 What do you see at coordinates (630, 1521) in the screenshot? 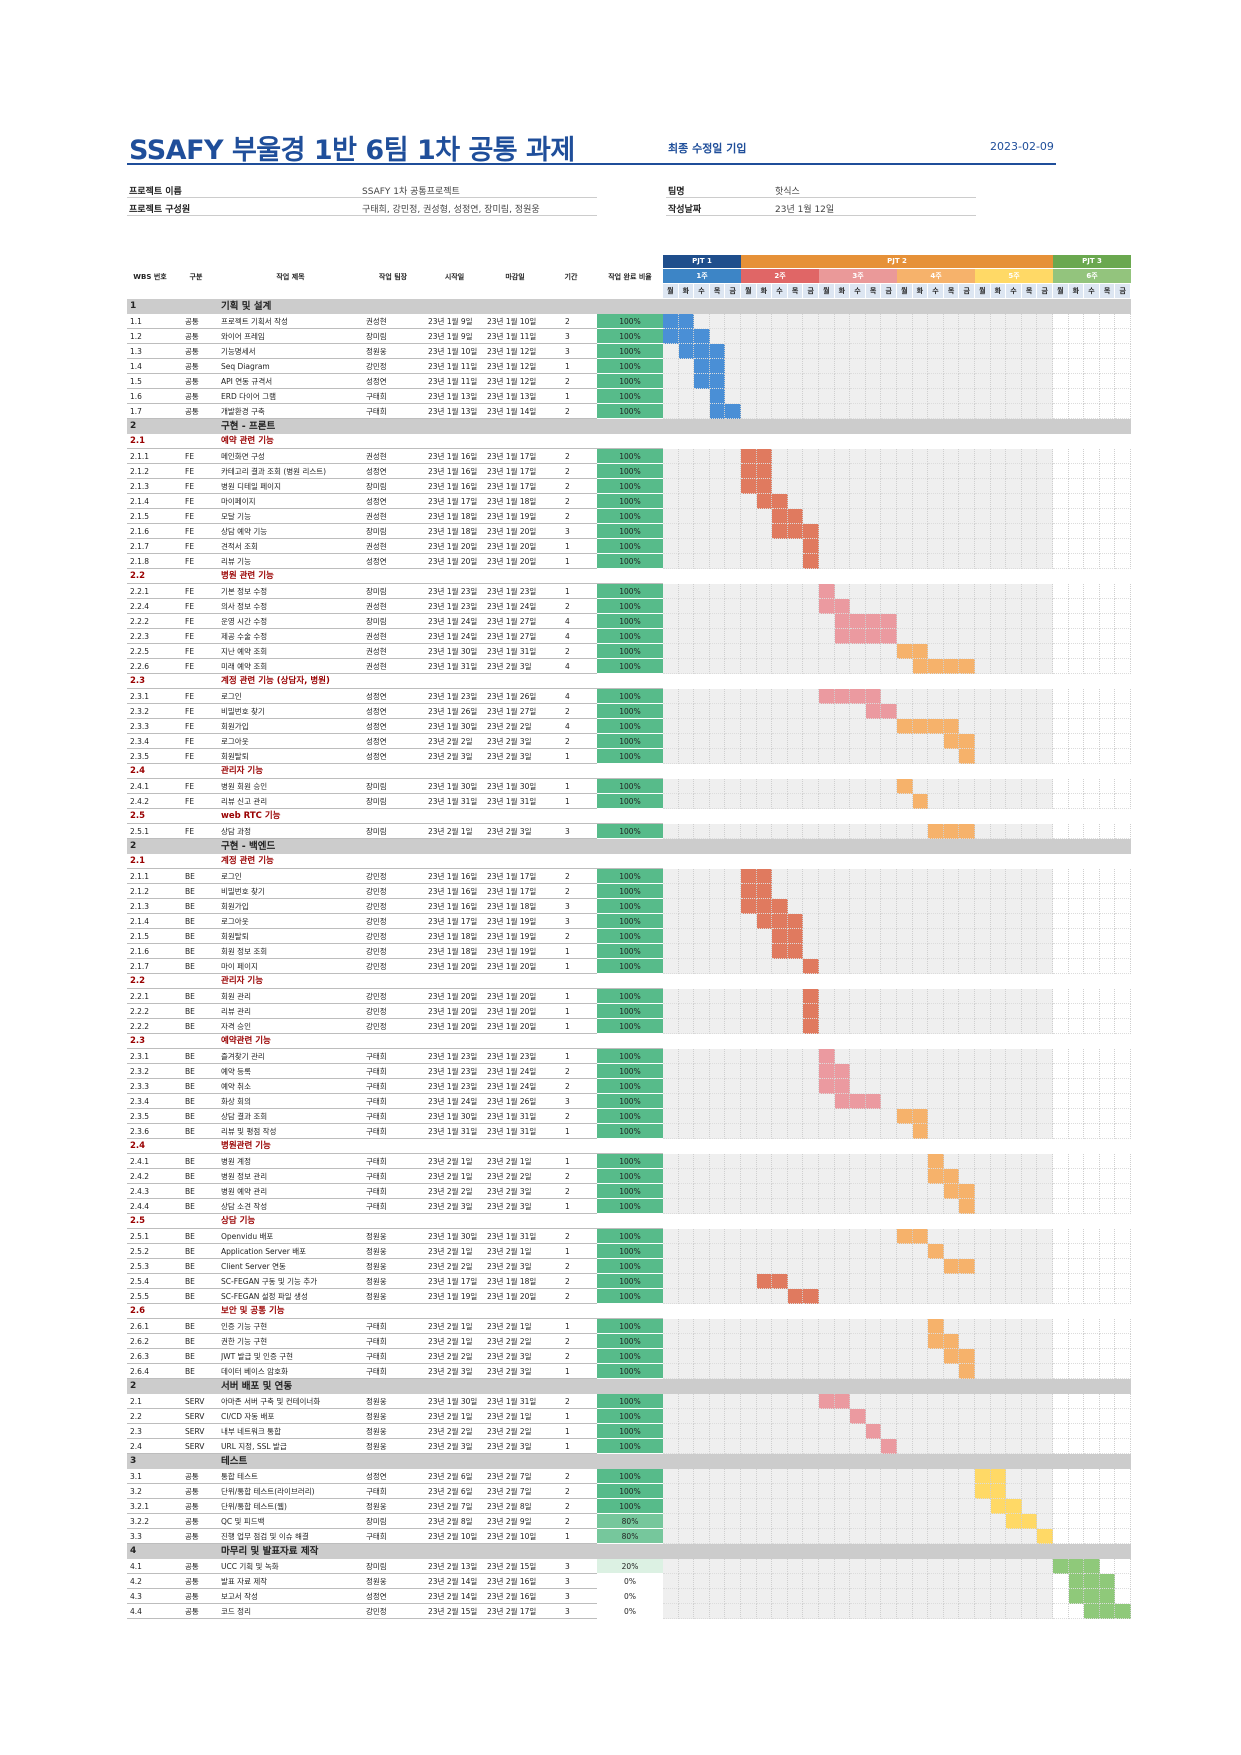
I see `completion-percent: 80%` at bounding box center [630, 1521].